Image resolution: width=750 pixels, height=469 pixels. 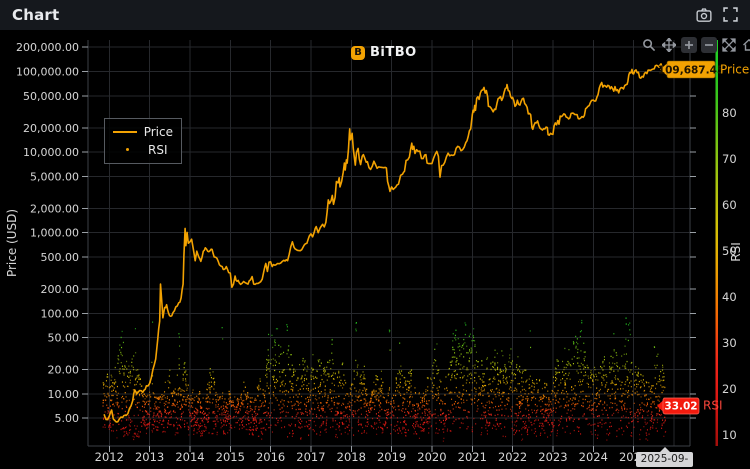 What do you see at coordinates (431, 457) in the screenshot?
I see `x-tick-label: 2020` at bounding box center [431, 457].